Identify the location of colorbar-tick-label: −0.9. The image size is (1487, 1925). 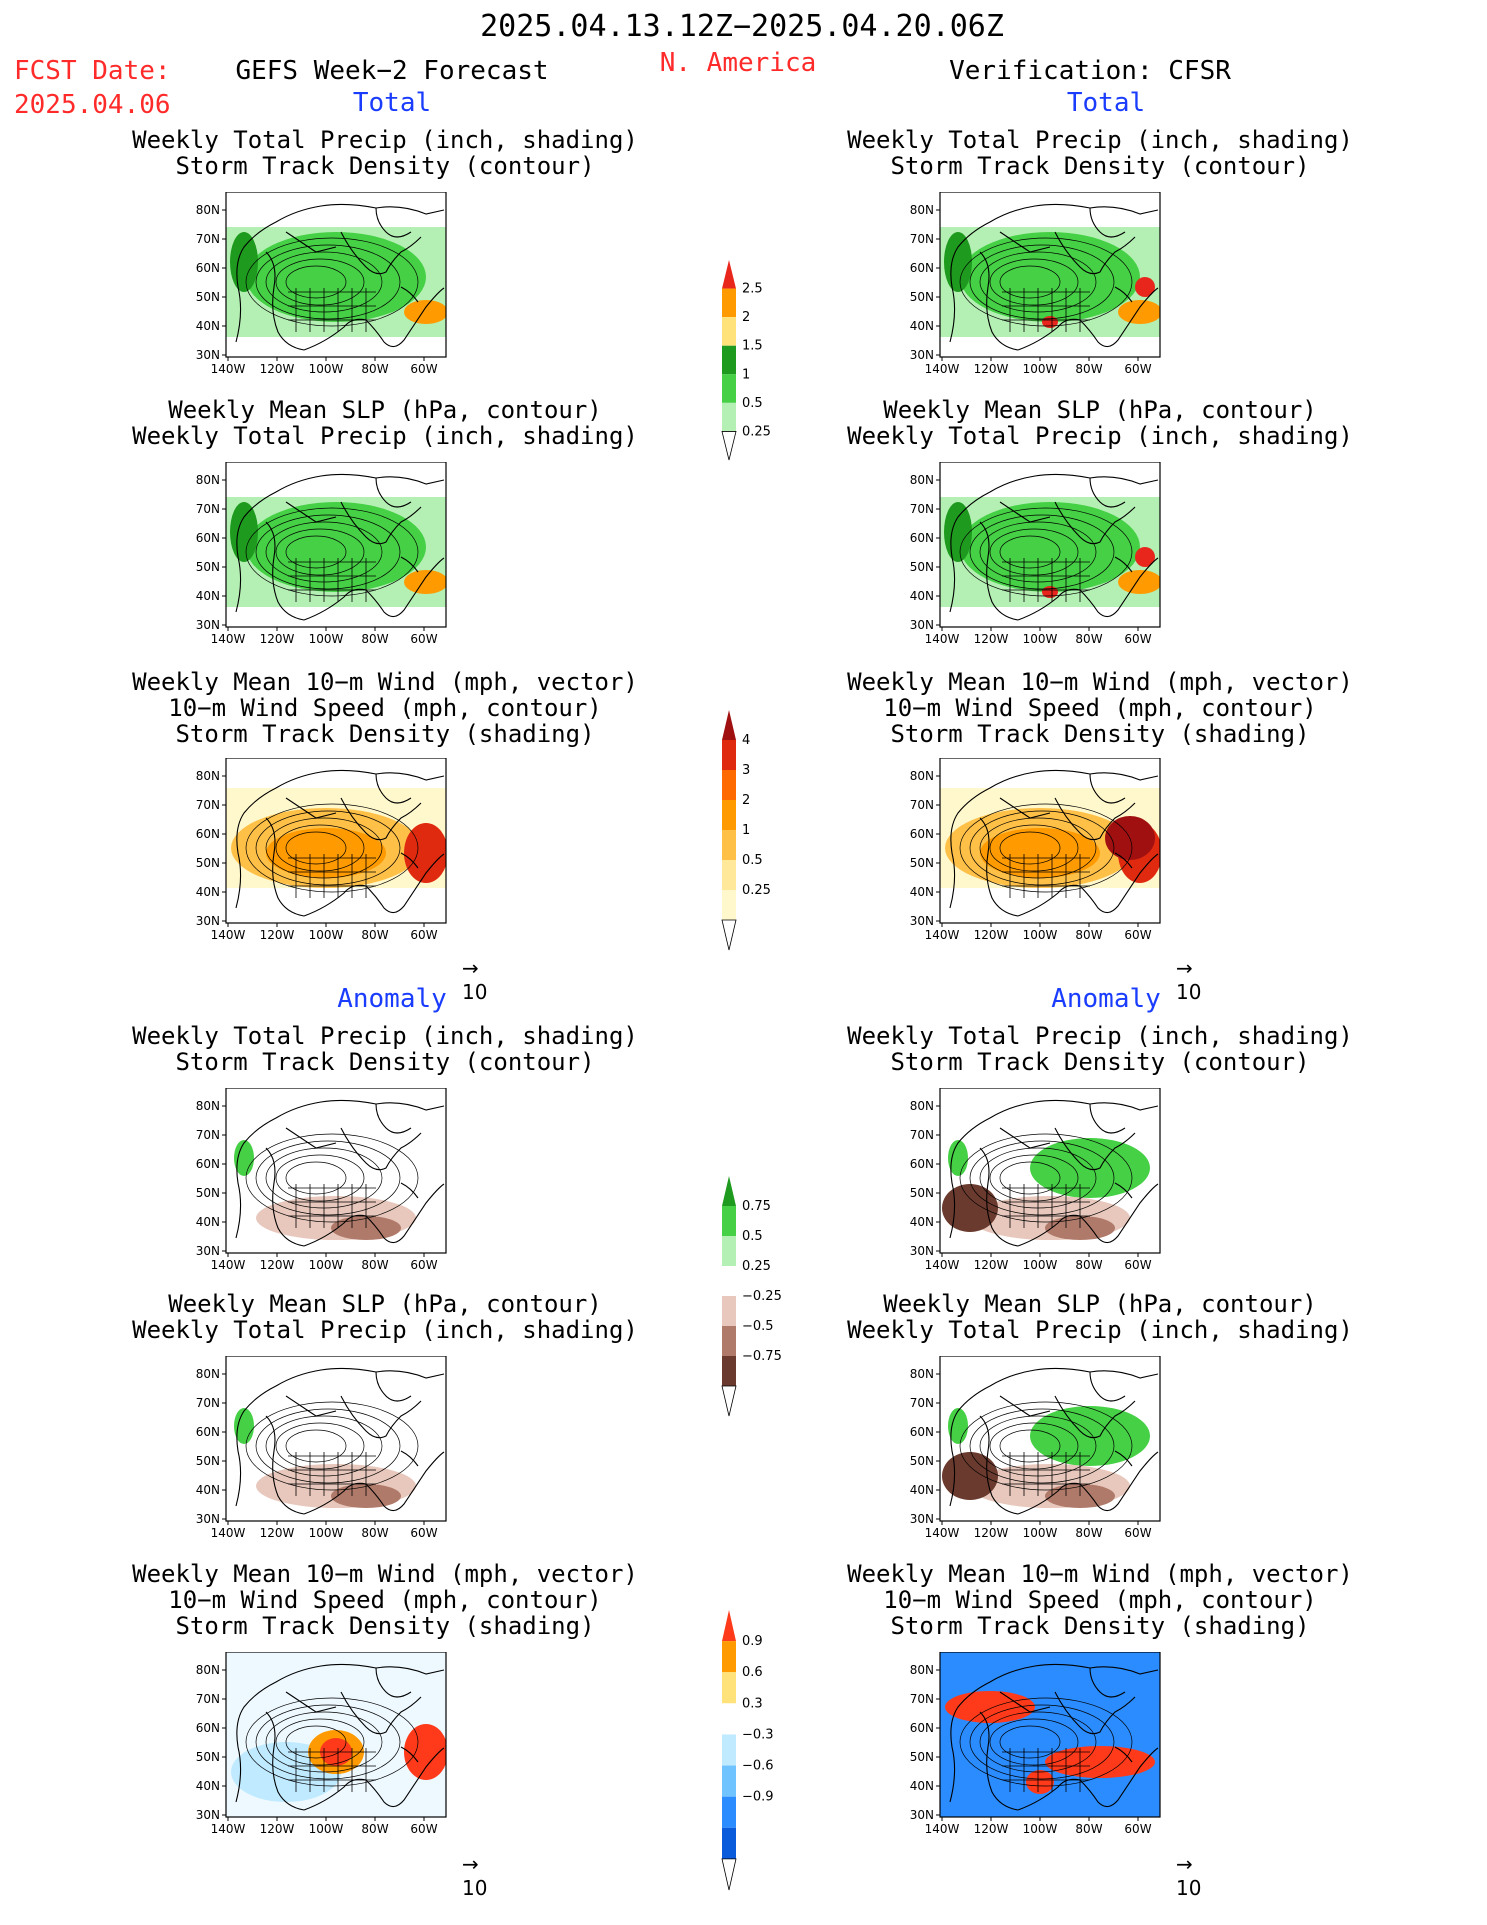
(758, 1797).